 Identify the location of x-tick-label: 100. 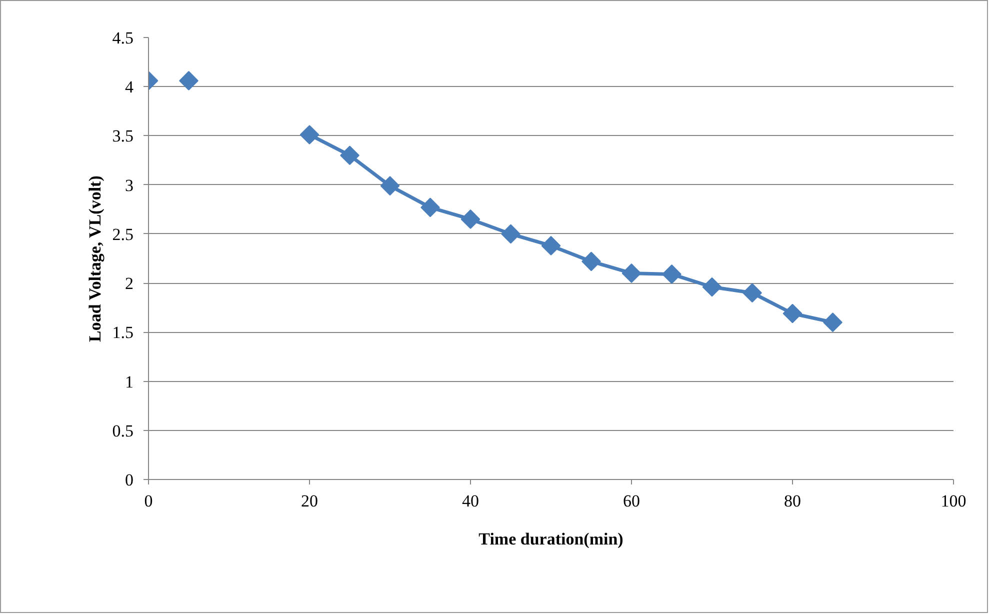
(953, 501).